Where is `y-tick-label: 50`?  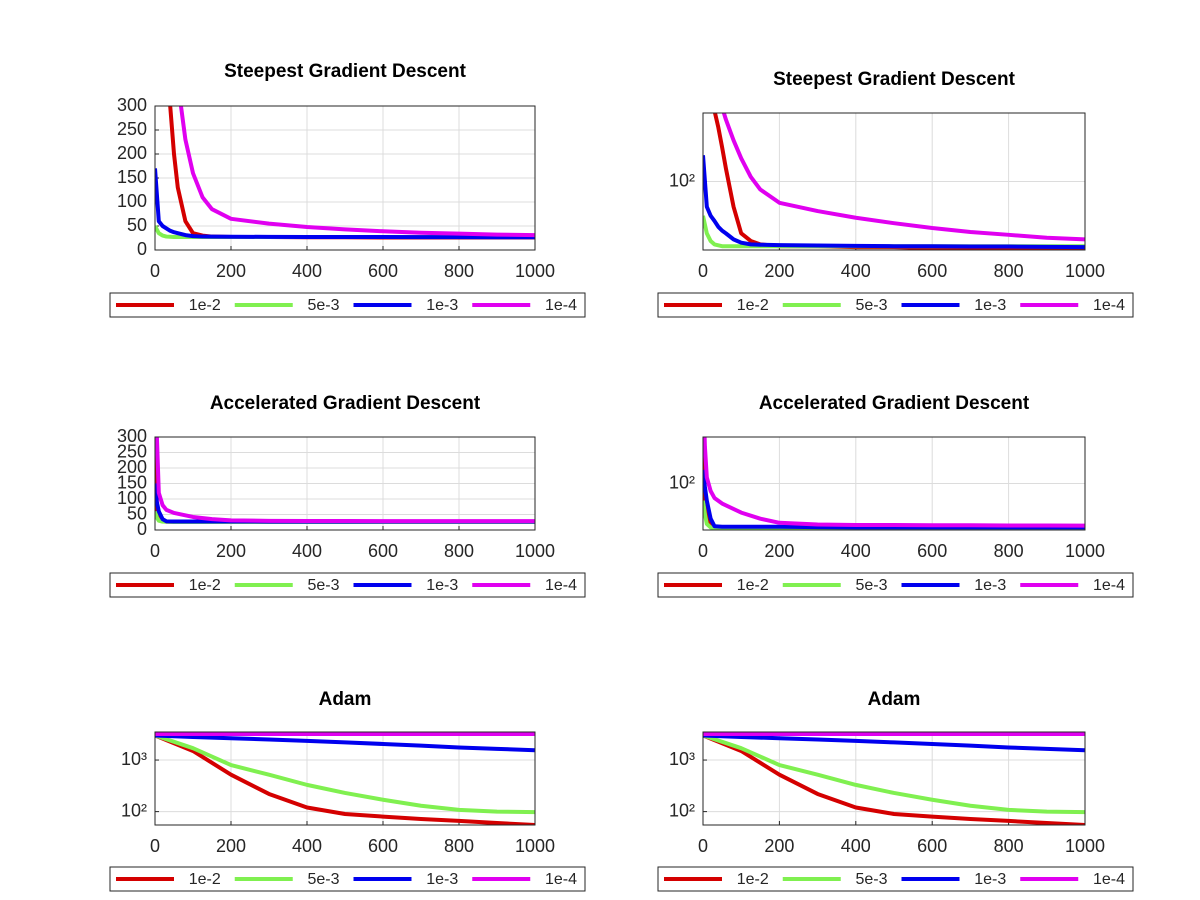
y-tick-label: 50 is located at coordinates (137, 513).